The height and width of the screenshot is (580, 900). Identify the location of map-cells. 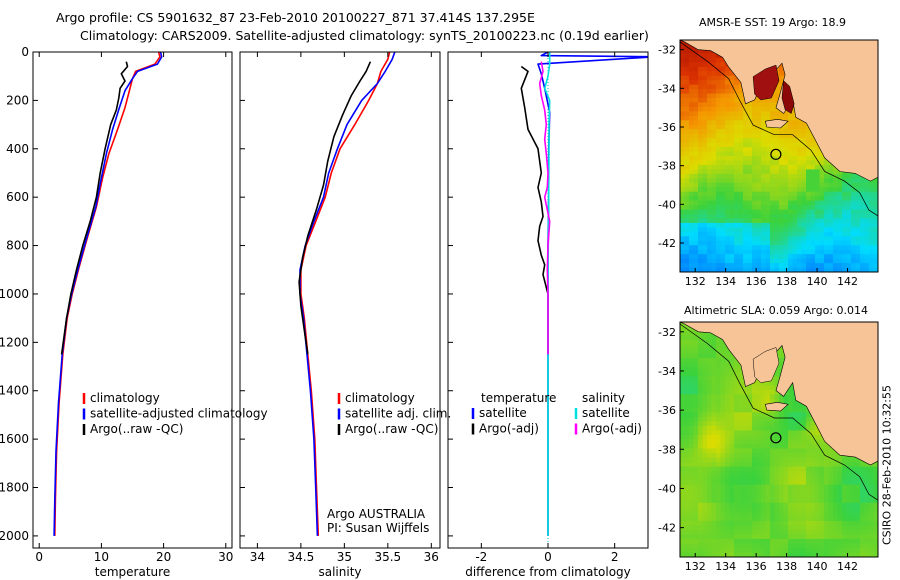
(779, 156).